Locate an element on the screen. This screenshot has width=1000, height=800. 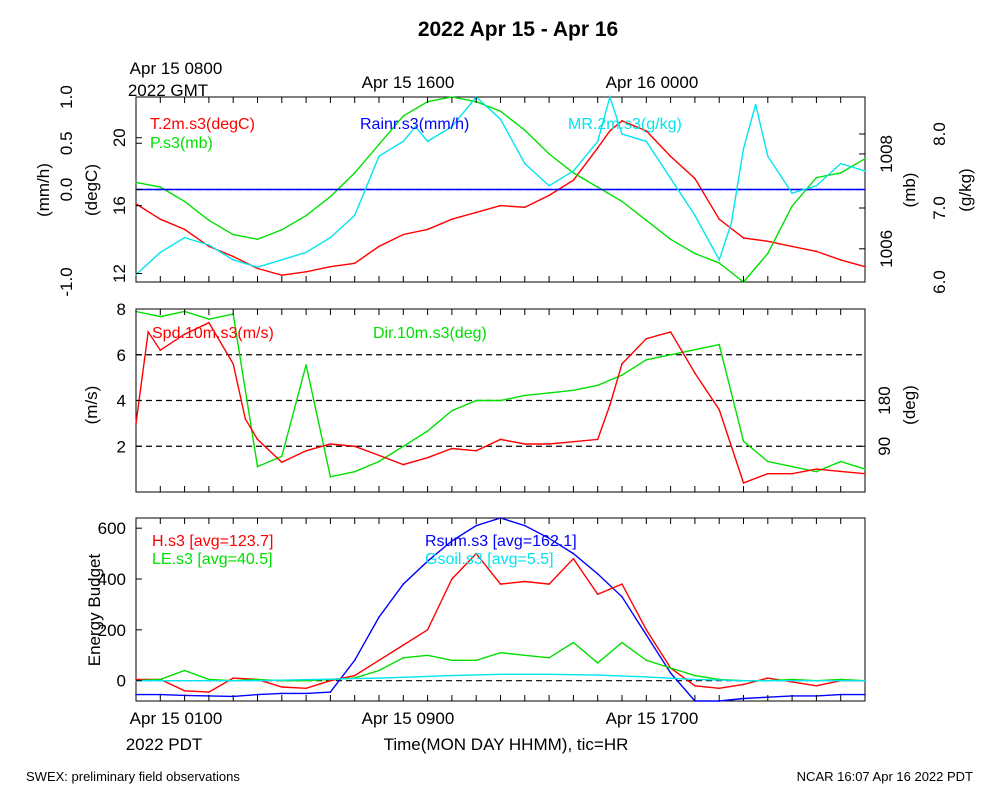
direction-tick-label: 180 is located at coordinates (884, 400).